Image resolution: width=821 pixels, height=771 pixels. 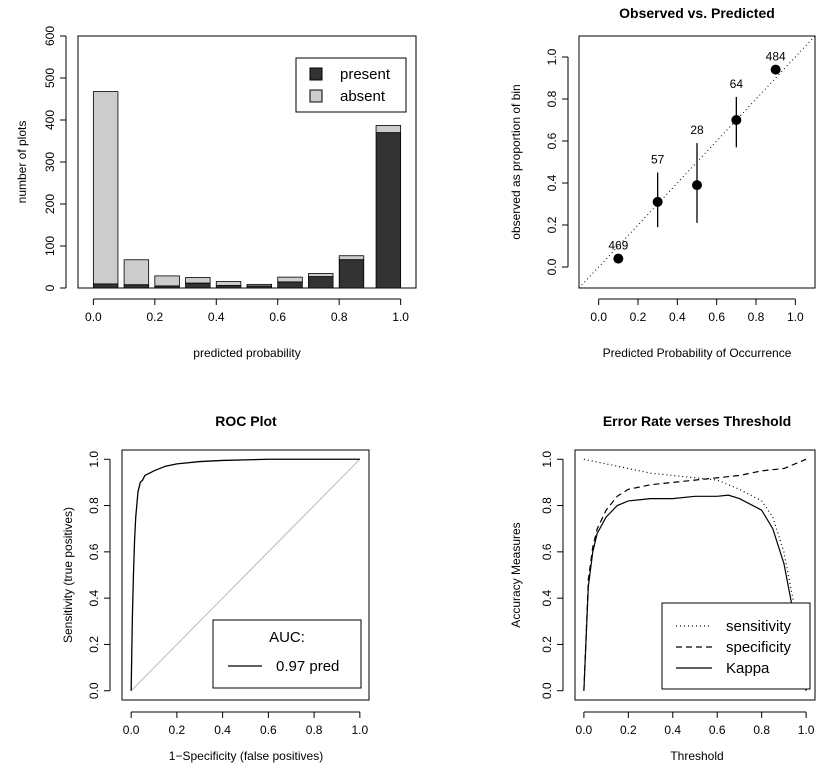 I want to click on calib-xlabel: Predicted Probability of Occurrence, so click(x=697, y=353).